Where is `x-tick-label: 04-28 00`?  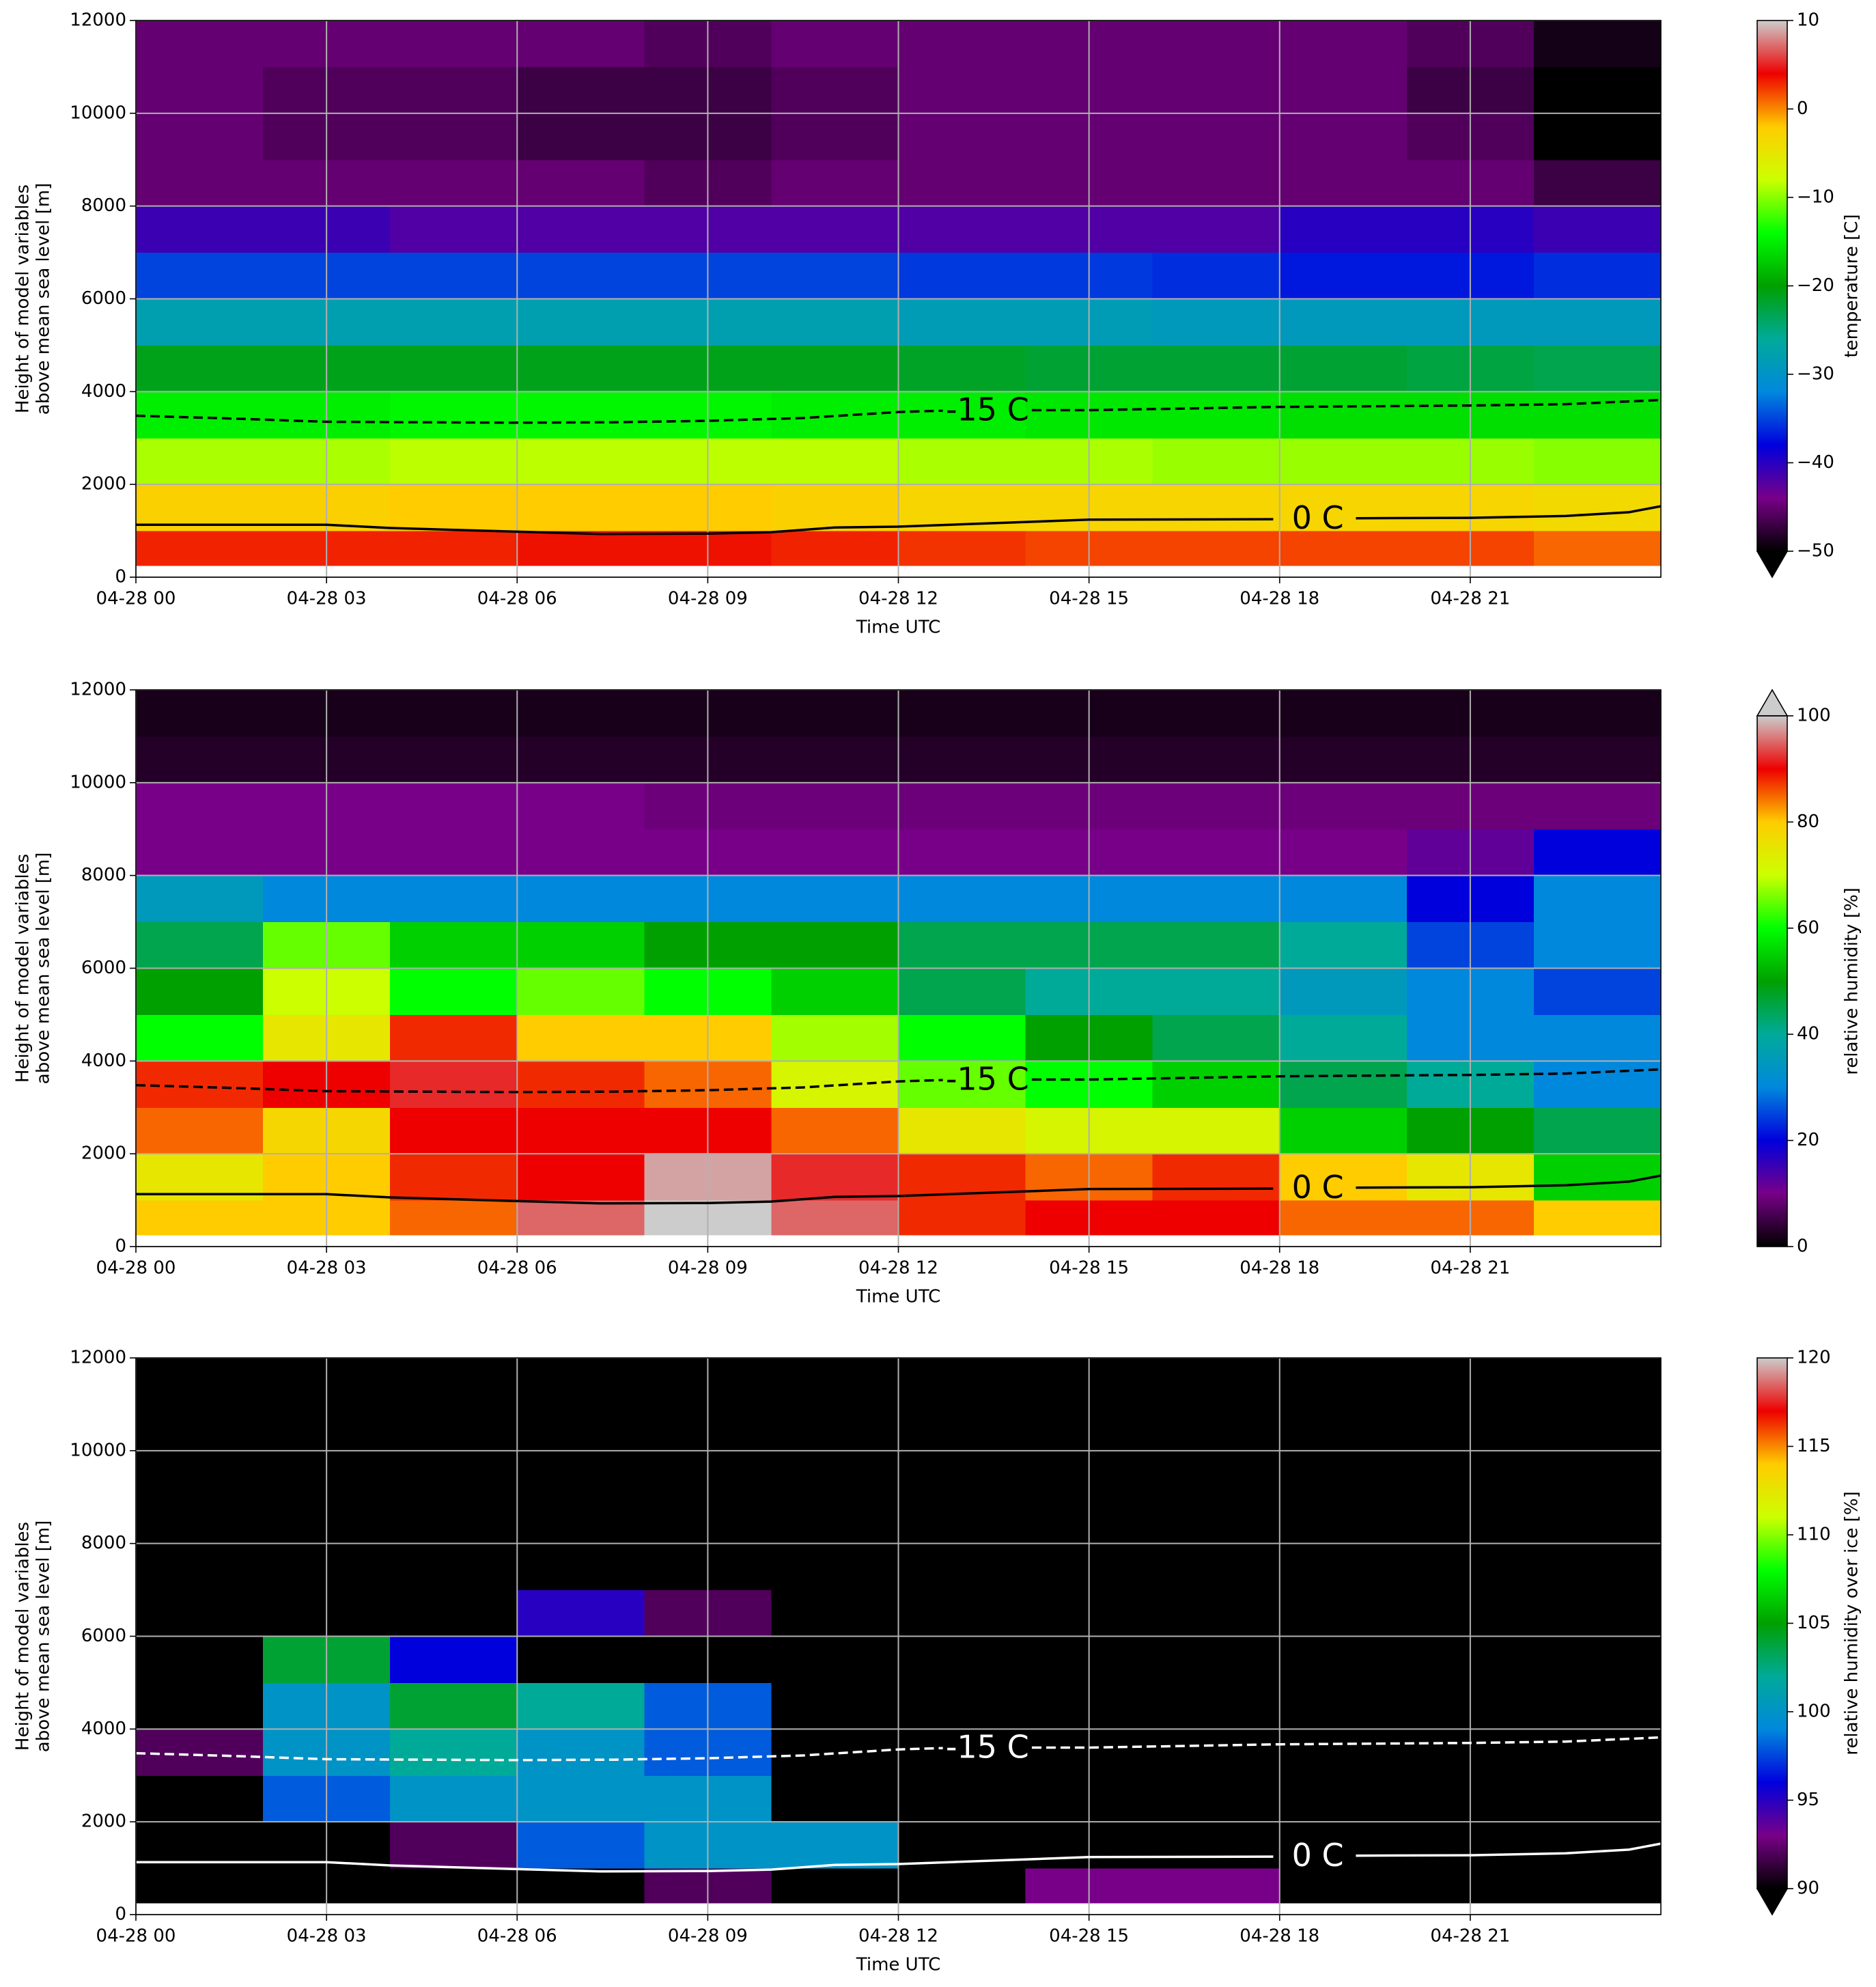
x-tick-label: 04-28 00 is located at coordinates (136, 1269).